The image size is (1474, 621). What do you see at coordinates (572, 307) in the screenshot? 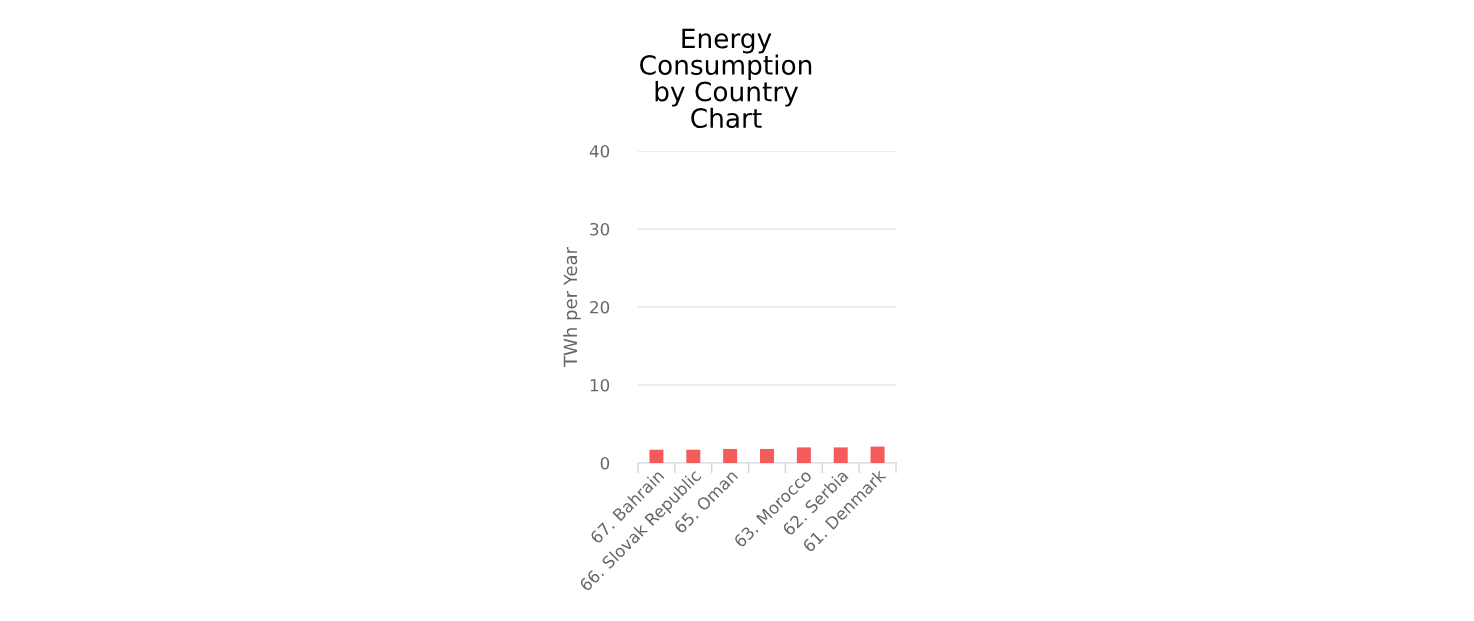
I see `y-axis-title: TWh per Year` at bounding box center [572, 307].